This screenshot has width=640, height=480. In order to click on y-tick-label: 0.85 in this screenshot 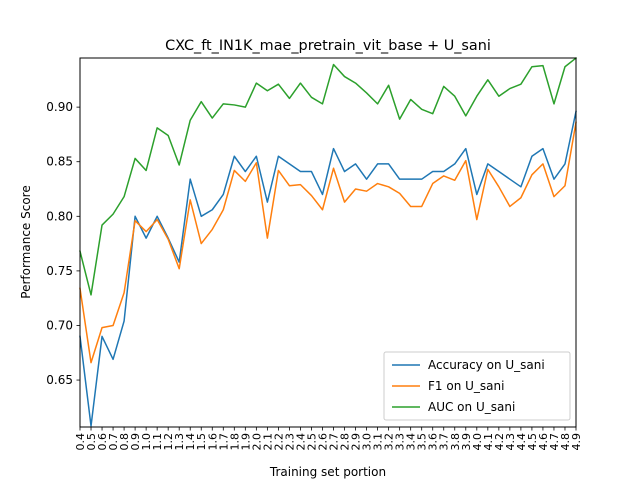, I will do `click(59, 162)`.